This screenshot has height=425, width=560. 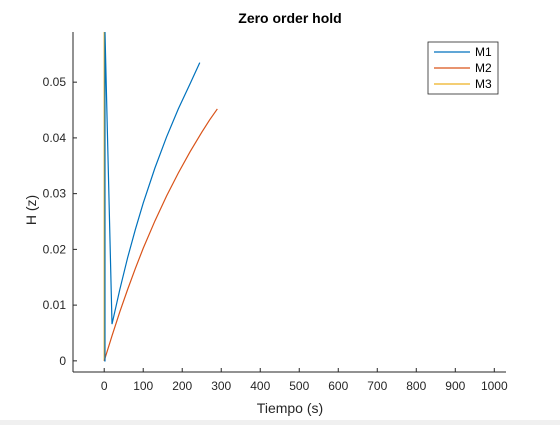 What do you see at coordinates (463, 68) in the screenshot?
I see `legend: M1 M2 M3` at bounding box center [463, 68].